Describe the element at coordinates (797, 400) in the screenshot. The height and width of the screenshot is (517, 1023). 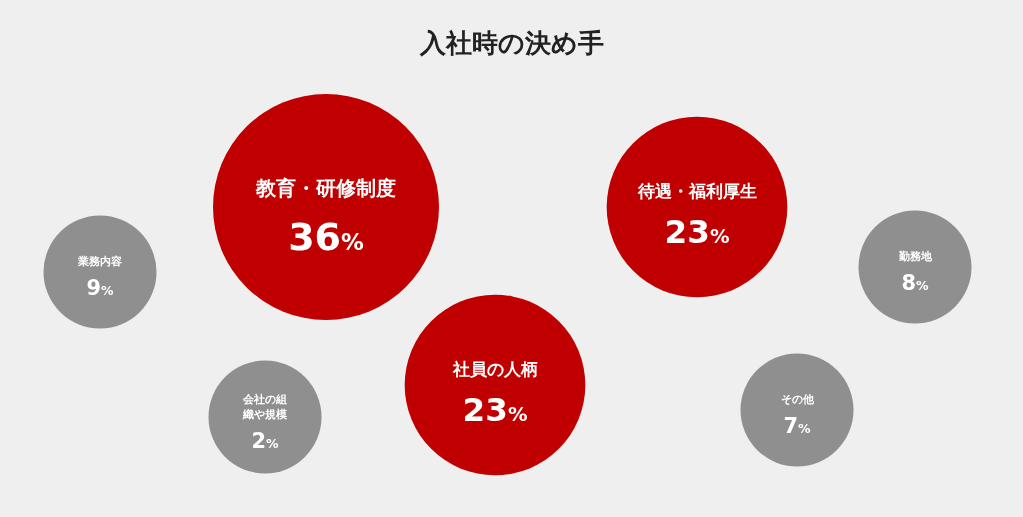
I see `category-label: その他` at that location.